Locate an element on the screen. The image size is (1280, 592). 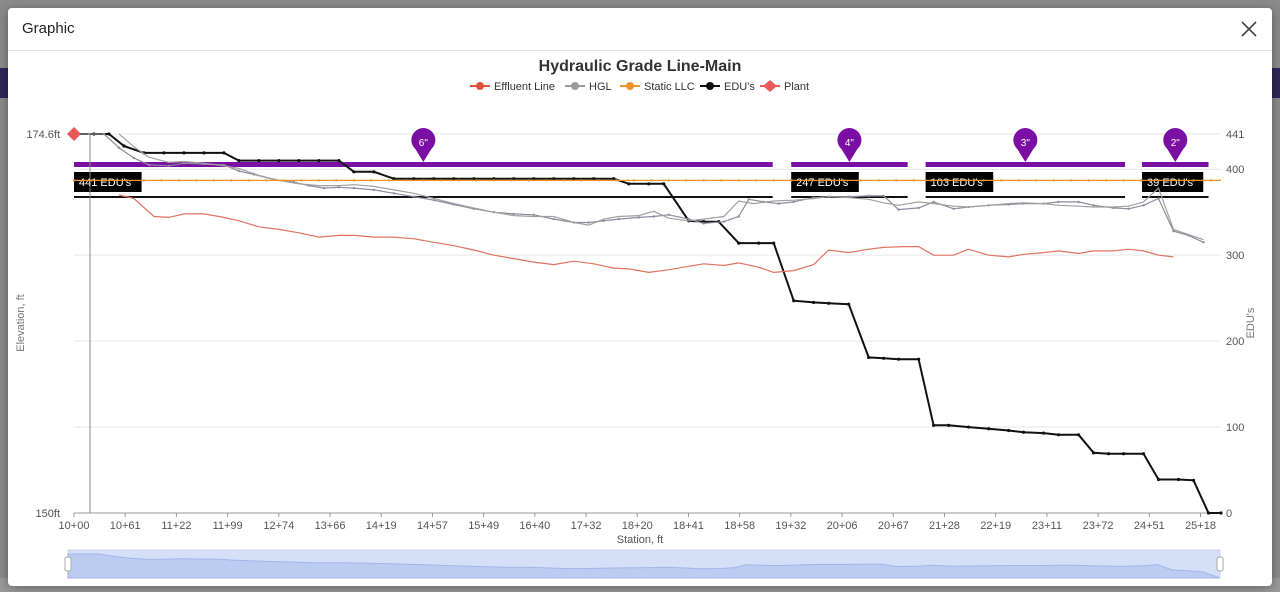
pipe-size-label: 2" is located at coordinates (1176, 143).